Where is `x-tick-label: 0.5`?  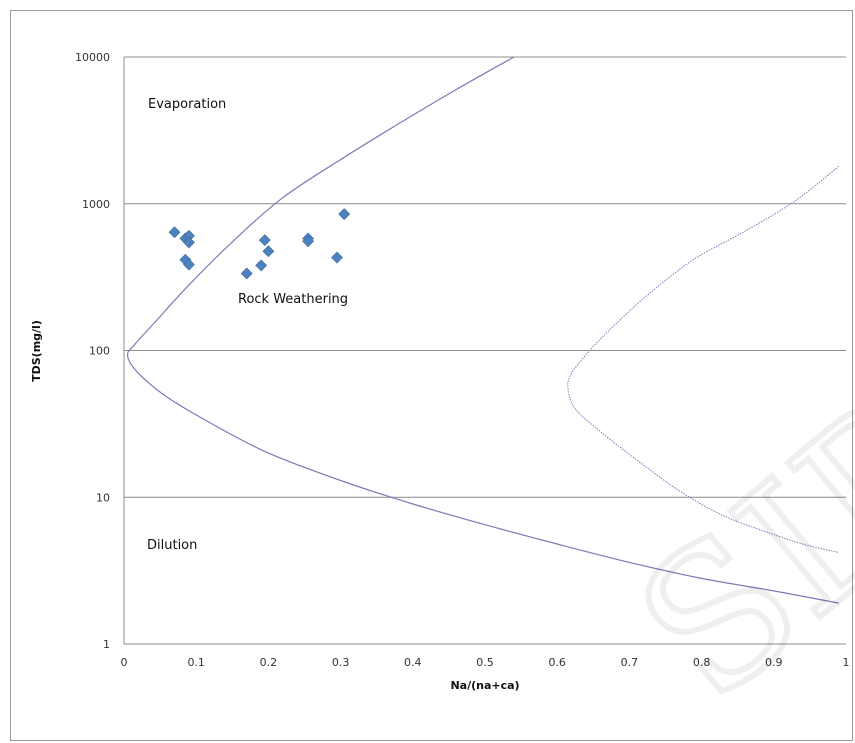 x-tick-label: 0.5 is located at coordinates (485, 662).